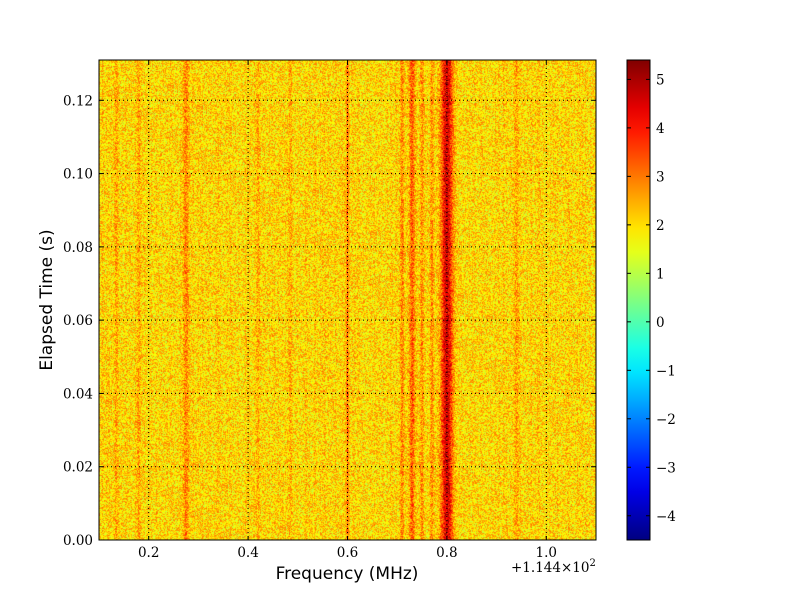 The image size is (800, 600). What do you see at coordinates (78, 321) in the screenshot?
I see `y-tick-label: 0.06` at bounding box center [78, 321].